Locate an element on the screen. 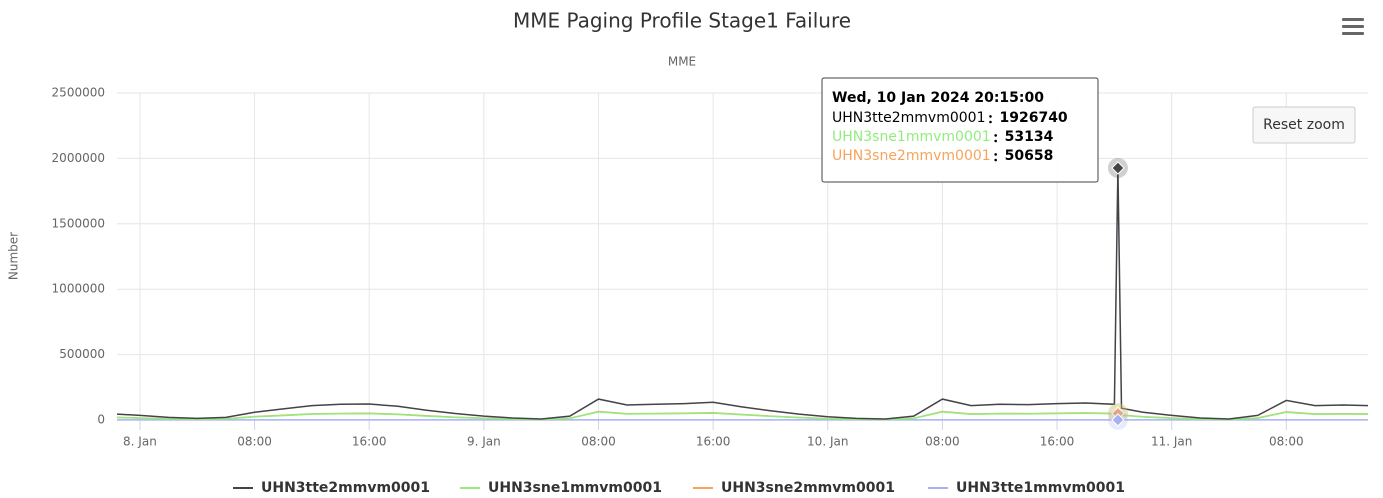 The width and height of the screenshot is (1383, 498). reset-zoom-button: Reset zoom is located at coordinates (1304, 125).